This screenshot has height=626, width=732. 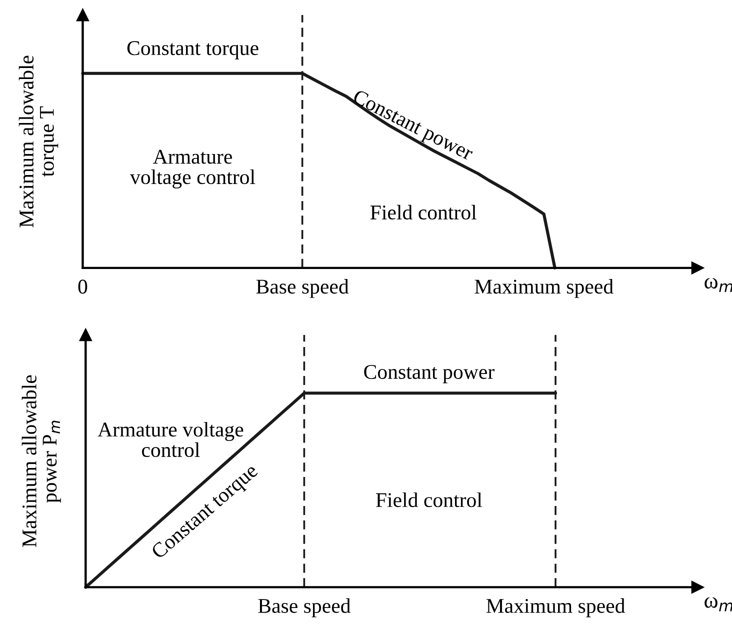 I want to click on text: Constant power, so click(x=429, y=374).